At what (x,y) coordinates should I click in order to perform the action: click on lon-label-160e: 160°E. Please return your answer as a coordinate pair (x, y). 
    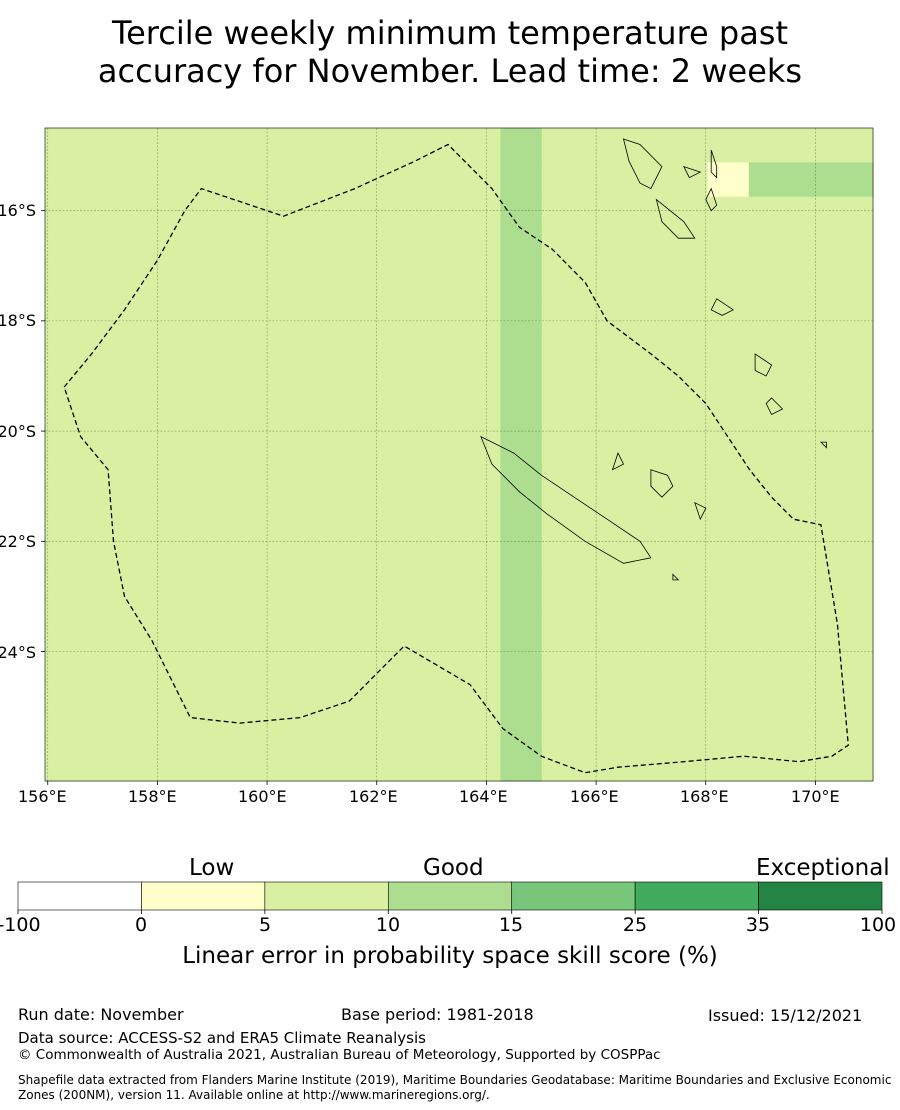
    Looking at the image, I should click on (262, 796).